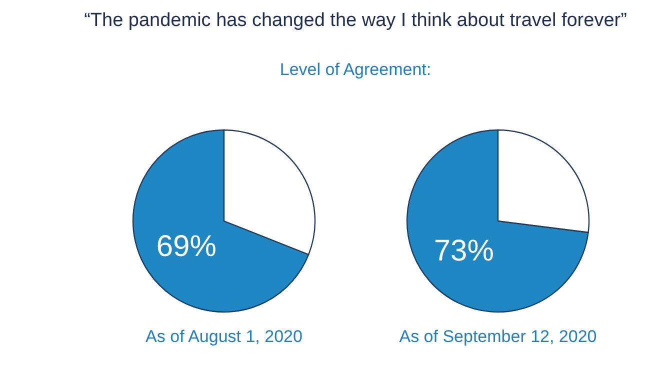 This screenshot has height=372, width=661. I want to click on text: As of August 1, 2020, so click(224, 337).